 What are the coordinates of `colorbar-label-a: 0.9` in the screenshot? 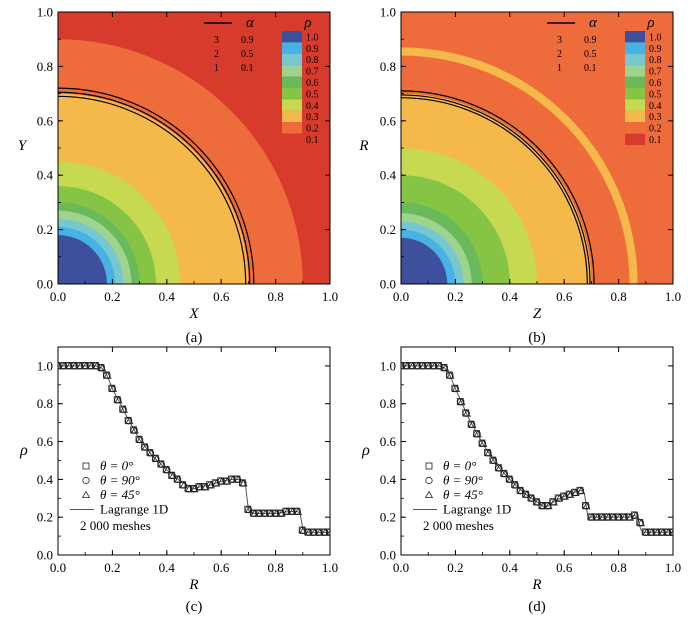 It's located at (312, 49).